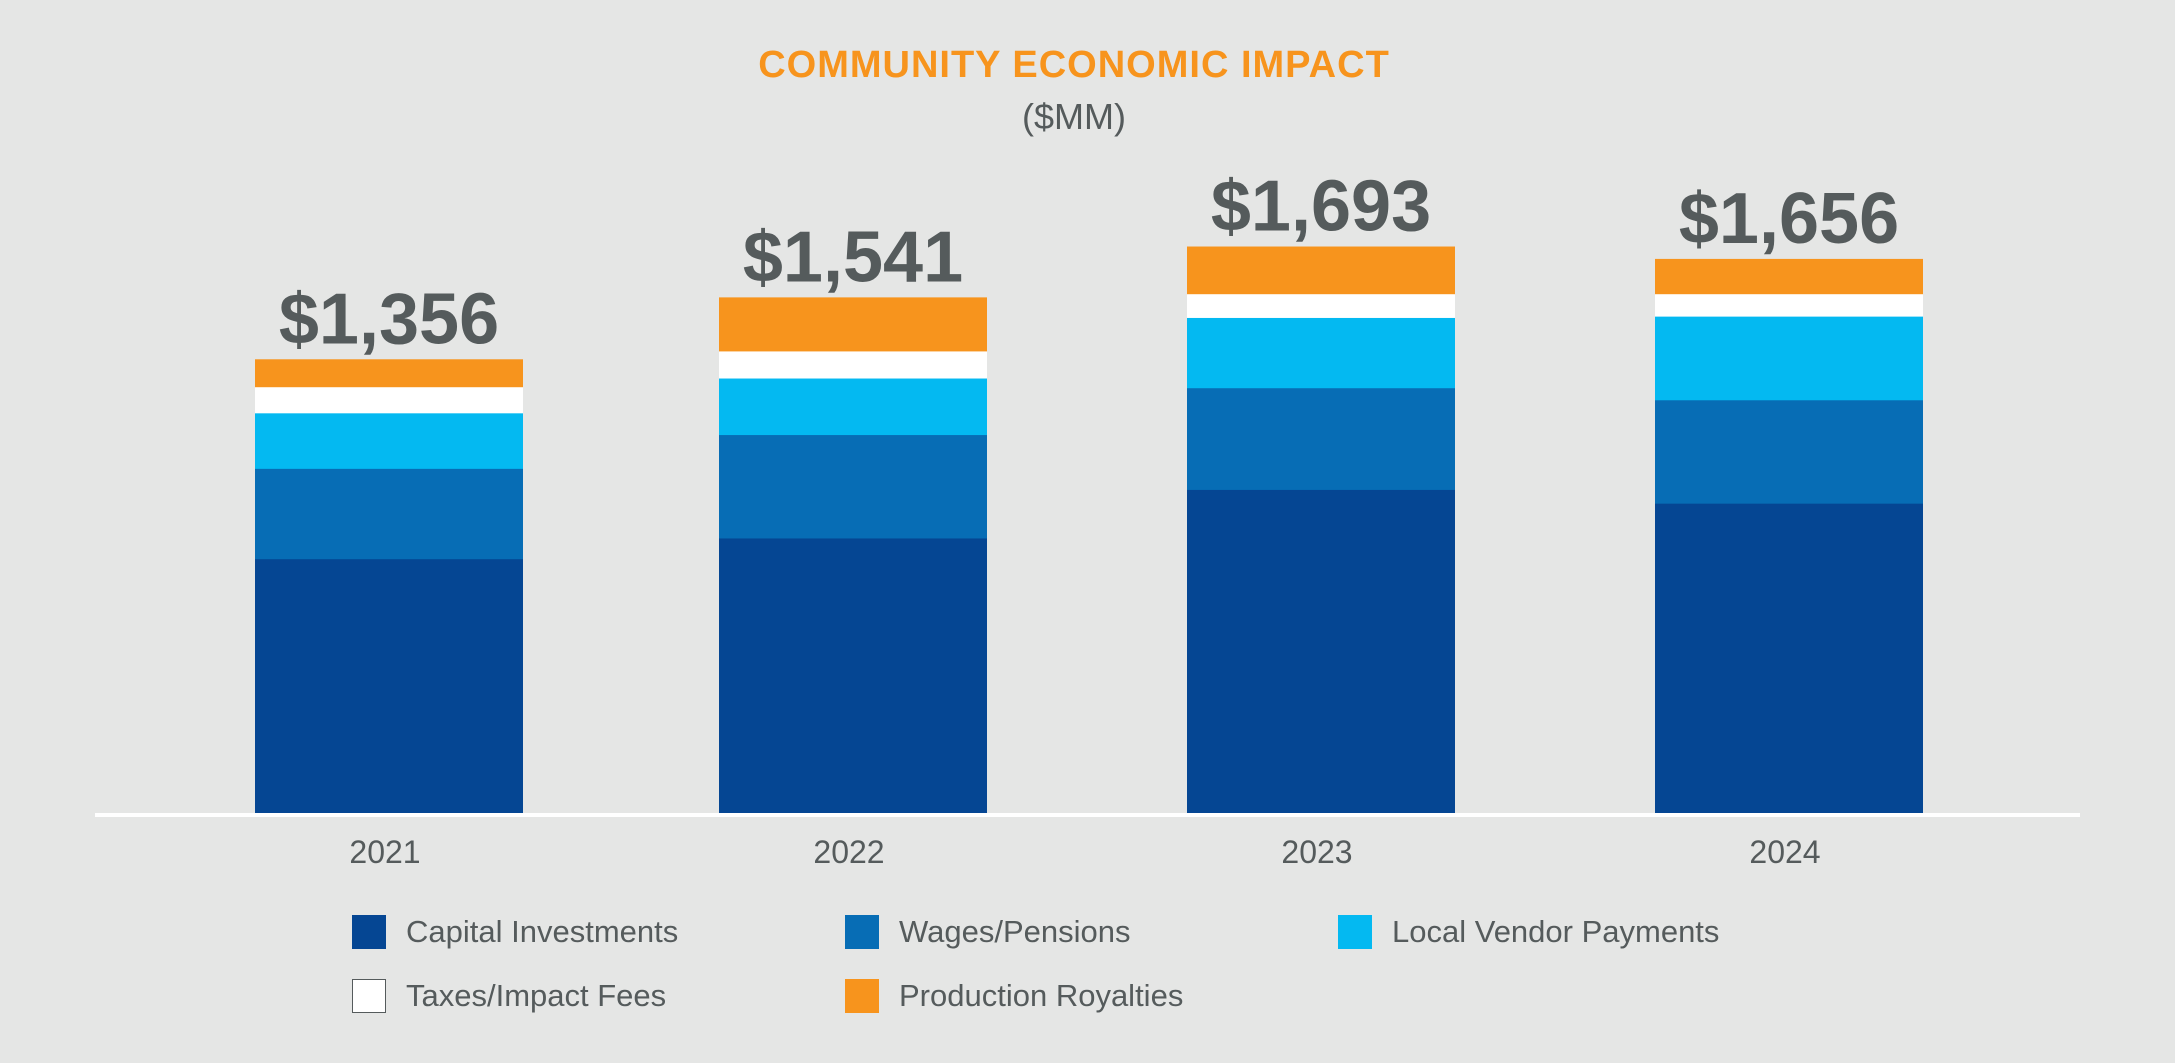 This screenshot has width=2175, height=1063. I want to click on bar-segment-capital-investments-2022, so click(853, 675).